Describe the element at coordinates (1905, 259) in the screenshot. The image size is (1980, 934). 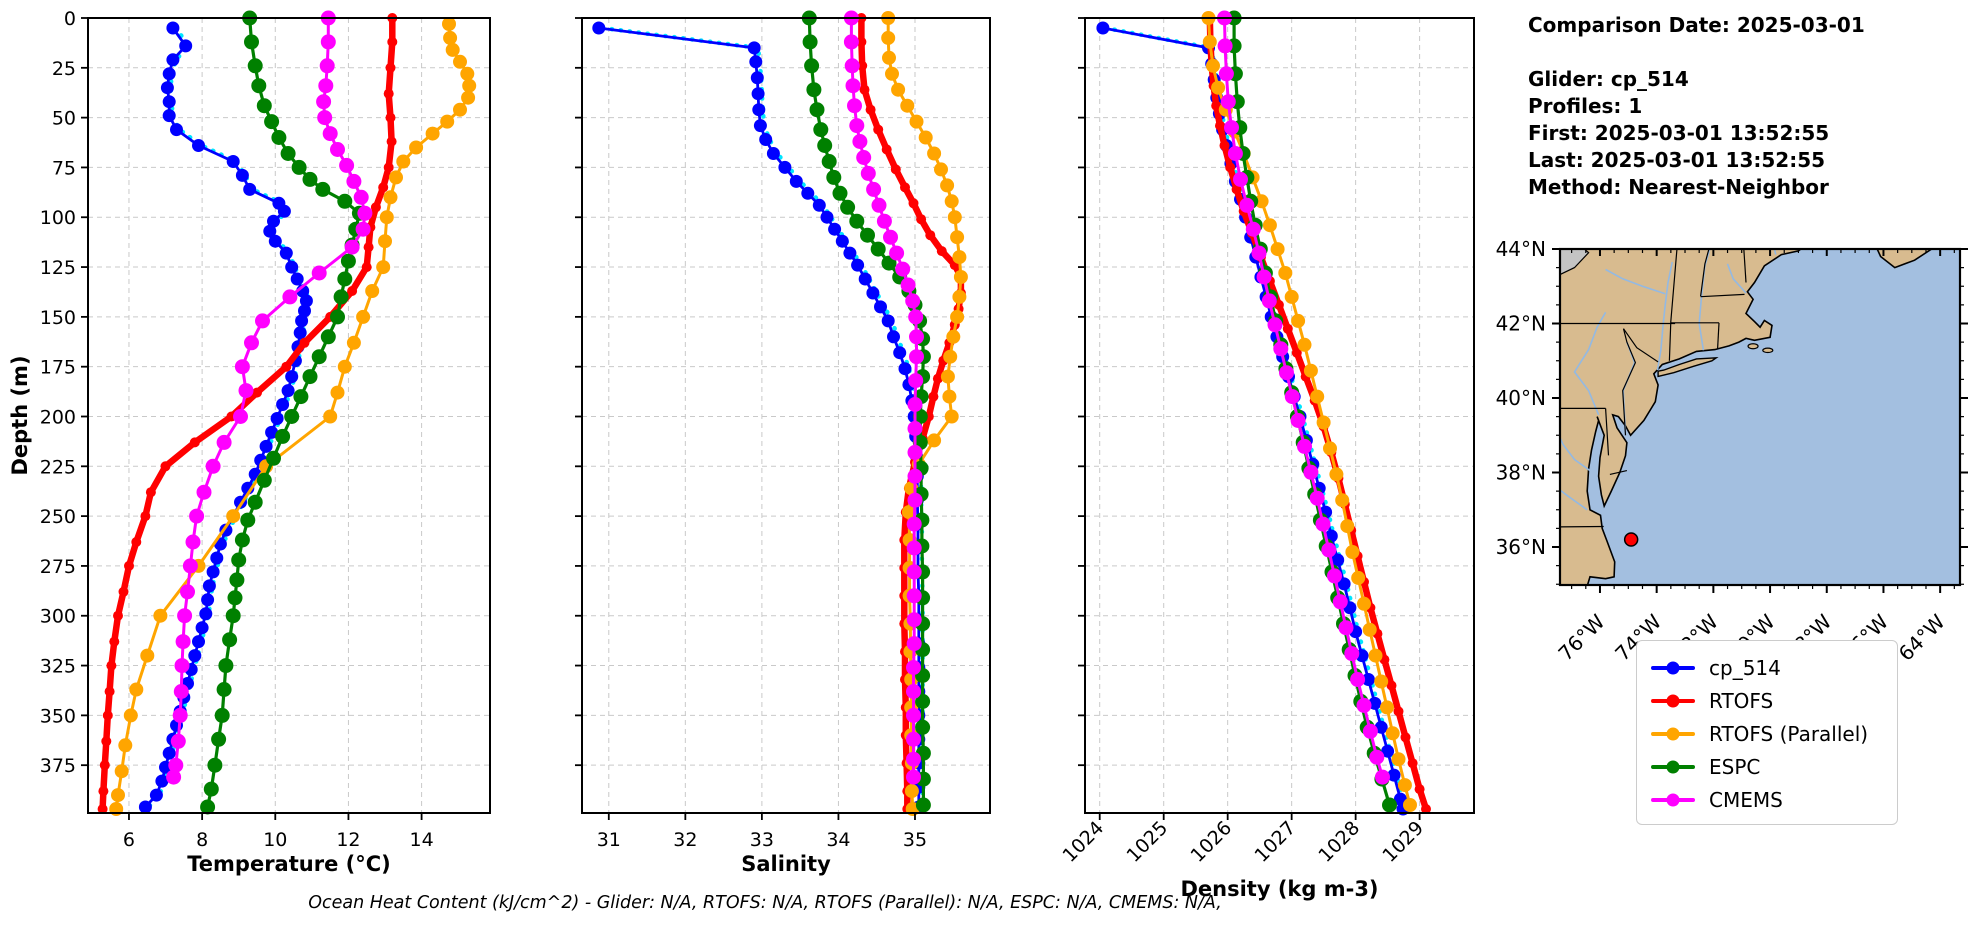
I see `nova-scotia` at that location.